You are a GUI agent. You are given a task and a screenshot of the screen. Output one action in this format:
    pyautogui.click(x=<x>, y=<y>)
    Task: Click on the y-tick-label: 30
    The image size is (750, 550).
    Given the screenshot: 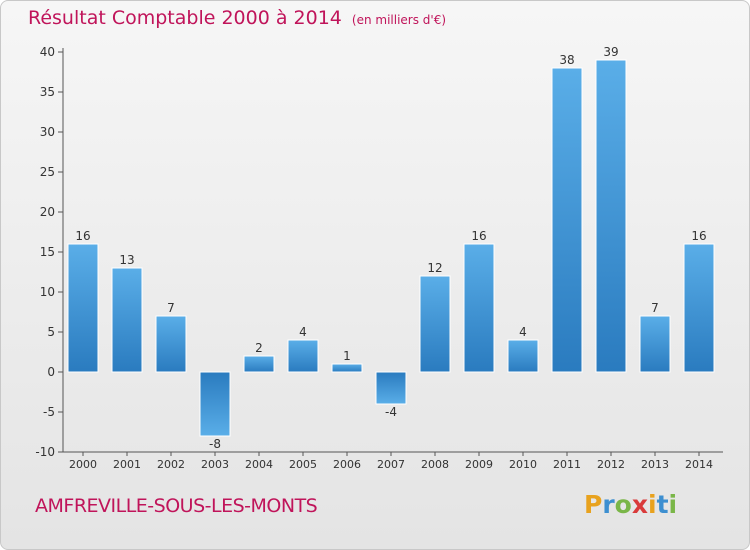 What is the action you would take?
    pyautogui.click(x=47, y=132)
    